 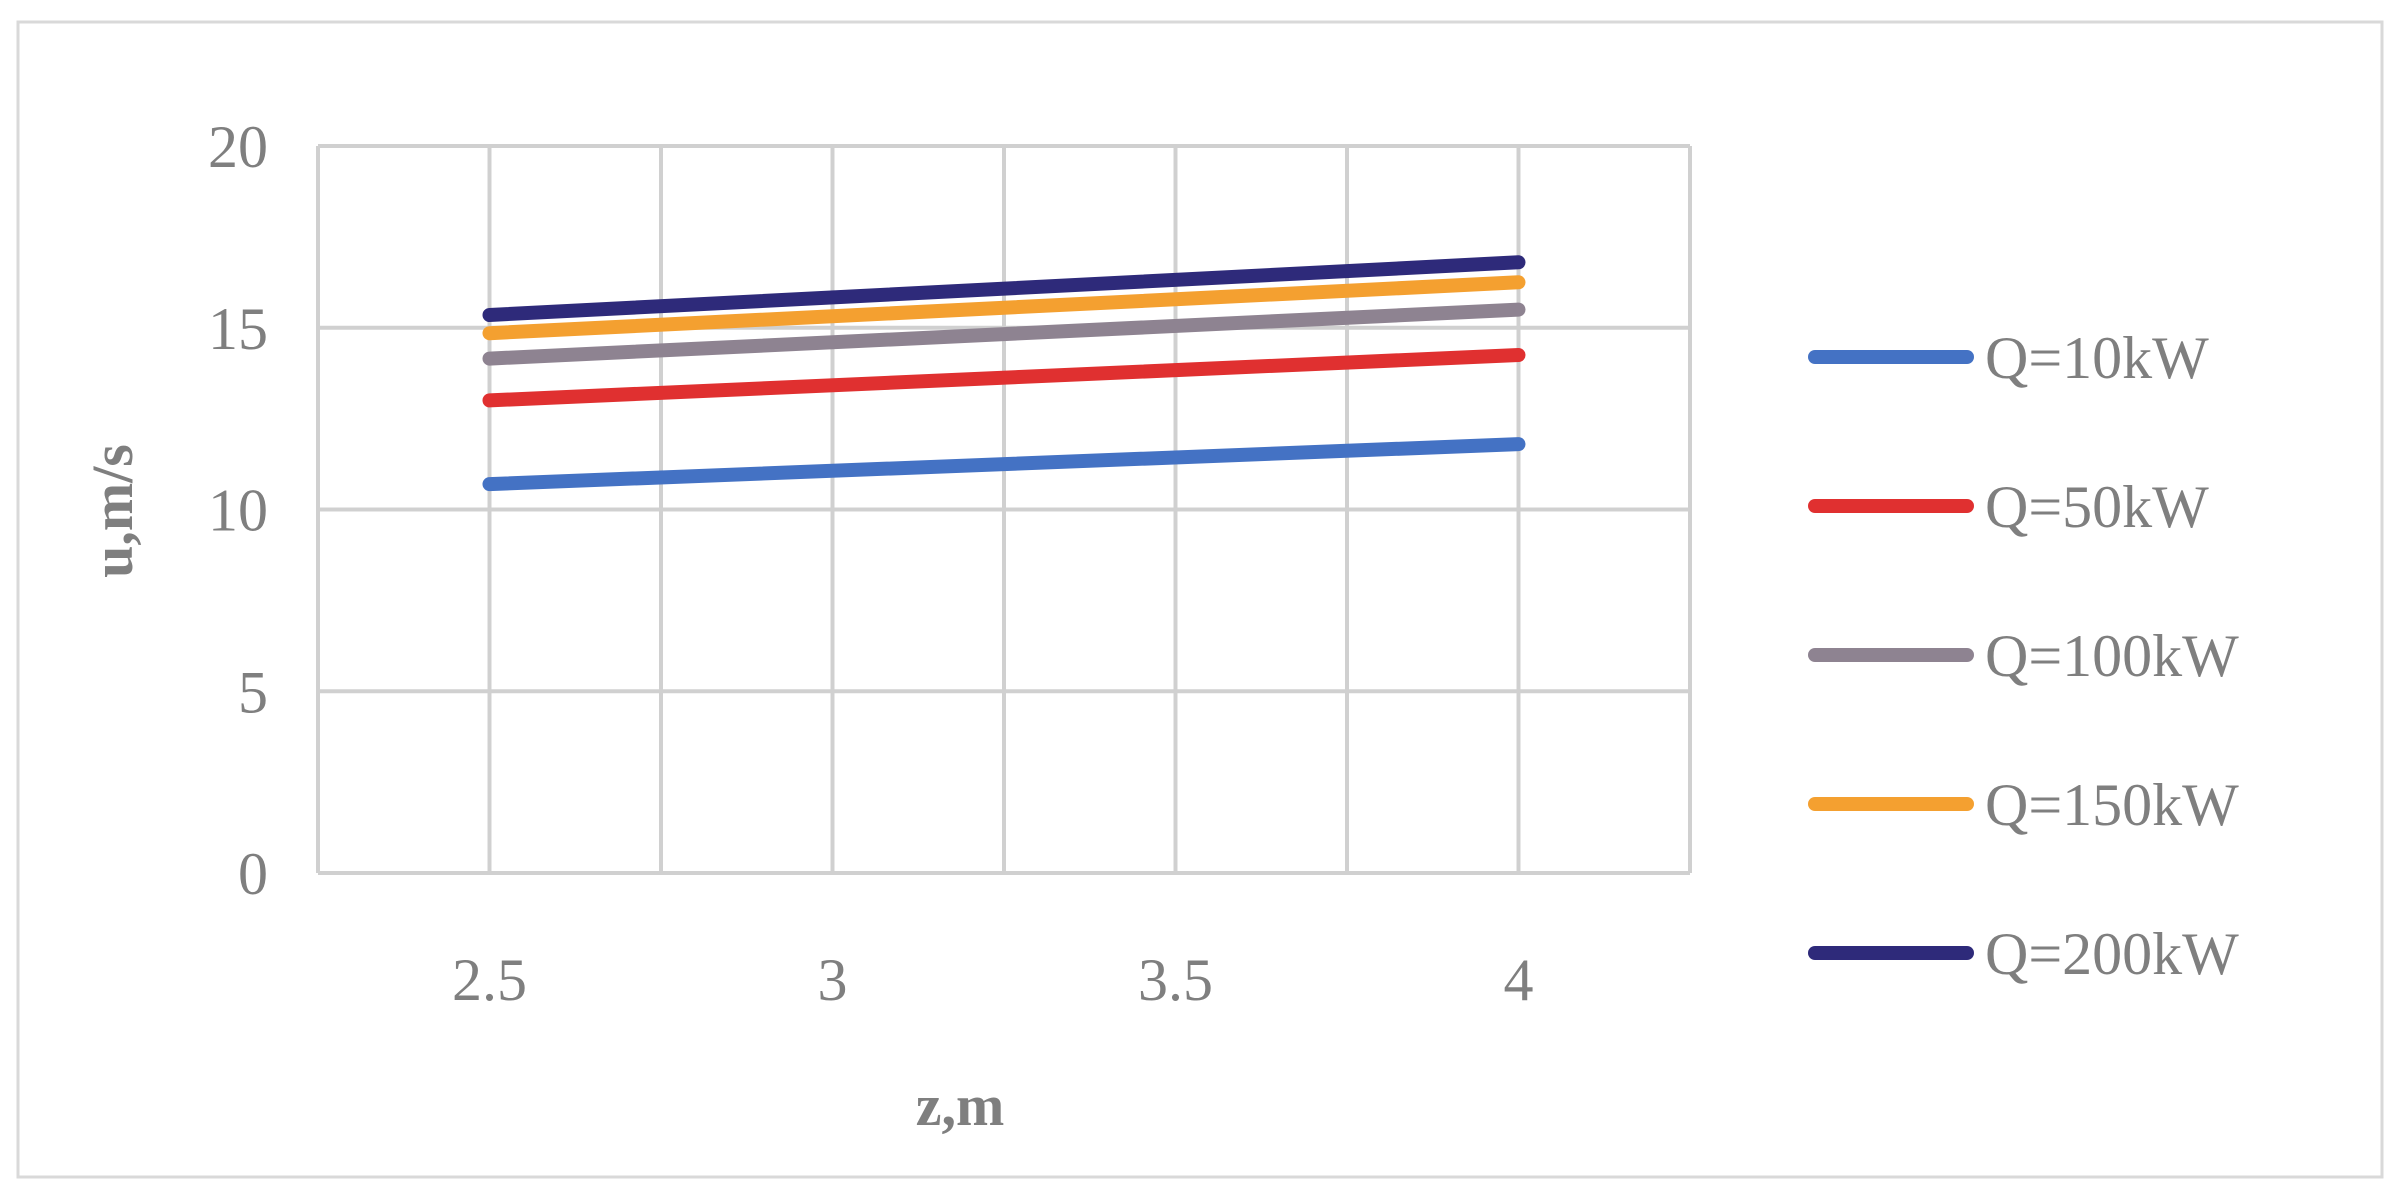 I want to click on legend: Q=10kW Q=50kW Q=100kW Q=150kW Q=200kW, so click(x=2023, y=656).